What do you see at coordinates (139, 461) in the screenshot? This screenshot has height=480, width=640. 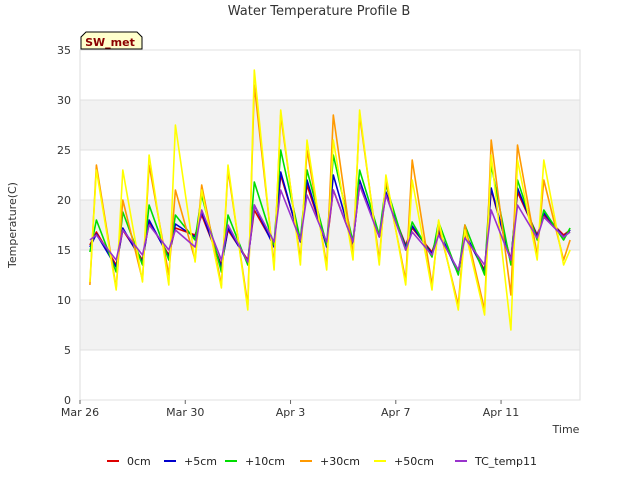 I see `legend-label: 0cm` at bounding box center [139, 461].